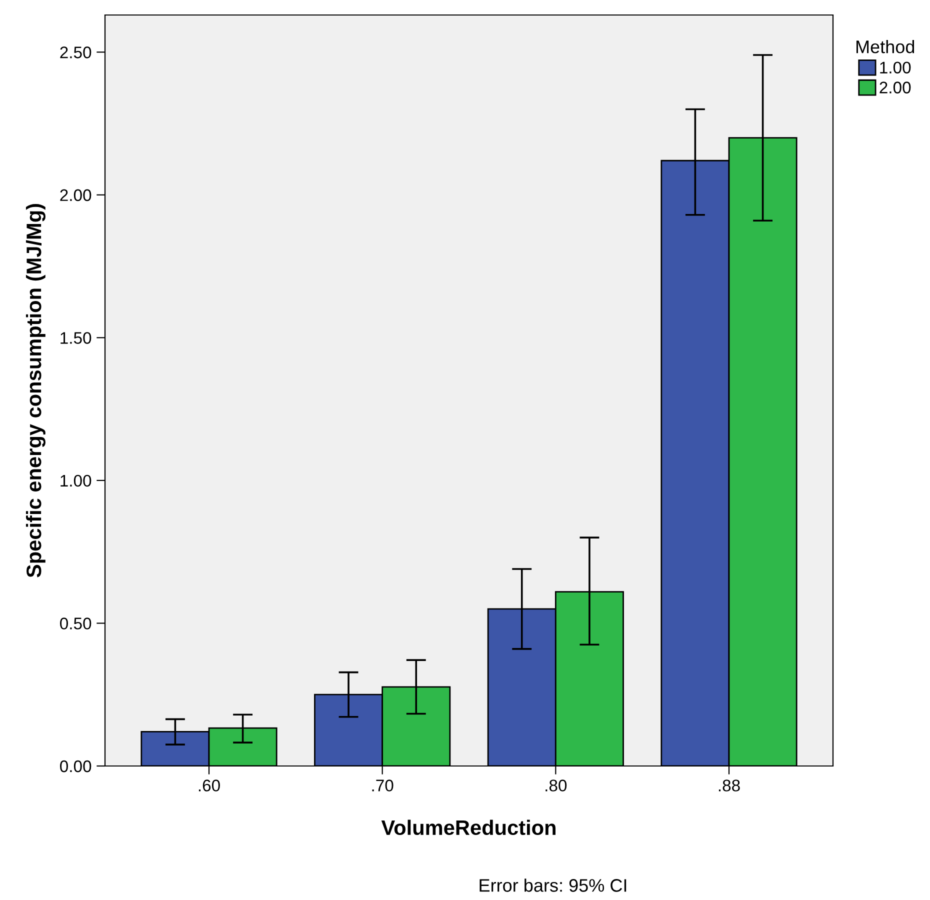 This screenshot has height=900, width=930. I want to click on legend-title: Method, so click(885, 47).